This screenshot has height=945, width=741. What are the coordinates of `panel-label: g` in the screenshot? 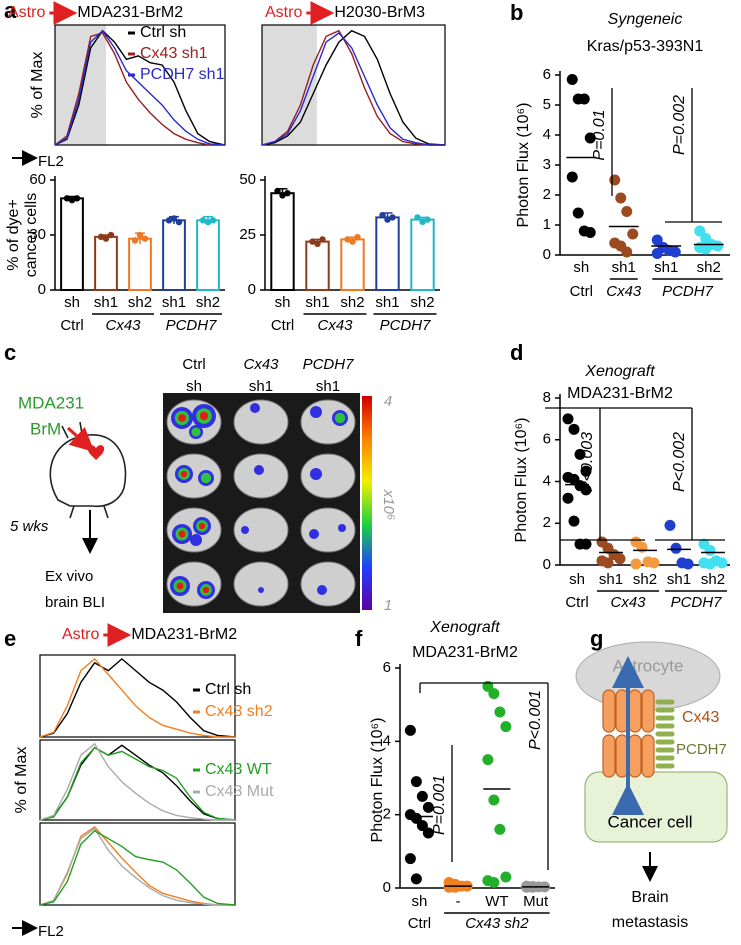 It's located at (596, 638).